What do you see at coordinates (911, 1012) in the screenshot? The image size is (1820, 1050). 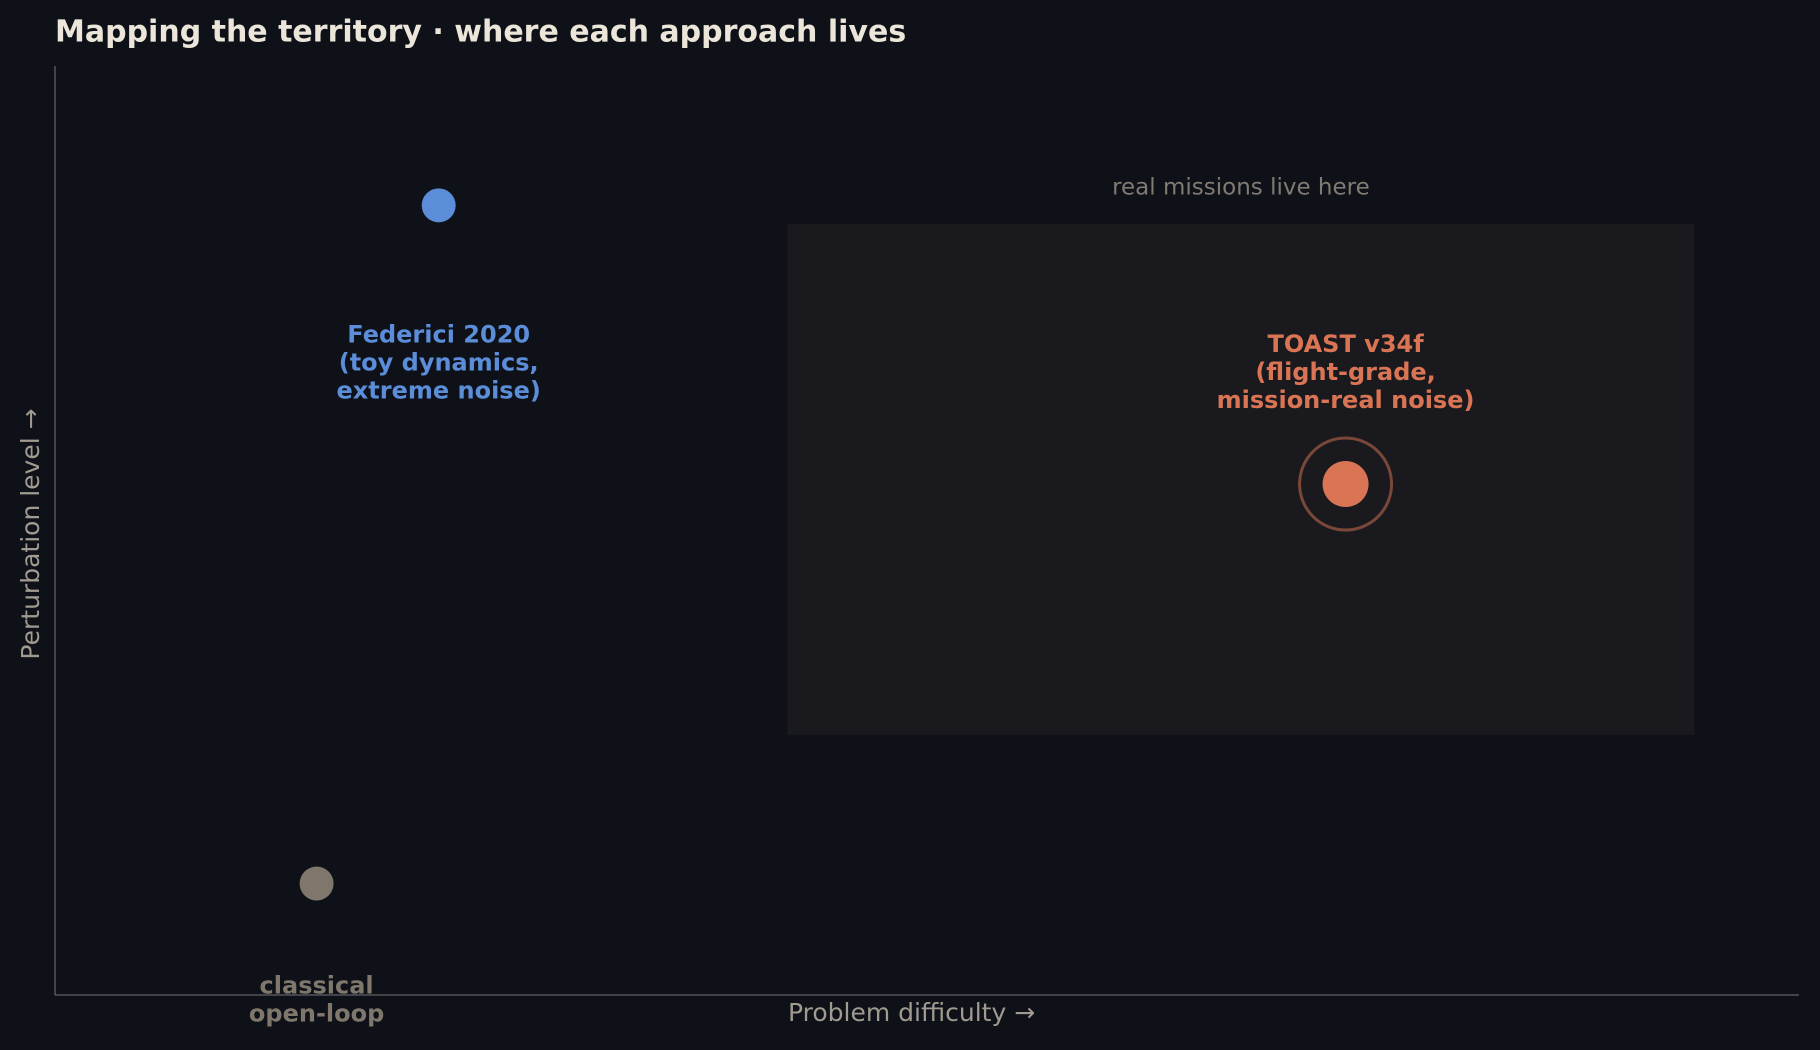 I see `x-axis-label: Problem difficulty →` at bounding box center [911, 1012].